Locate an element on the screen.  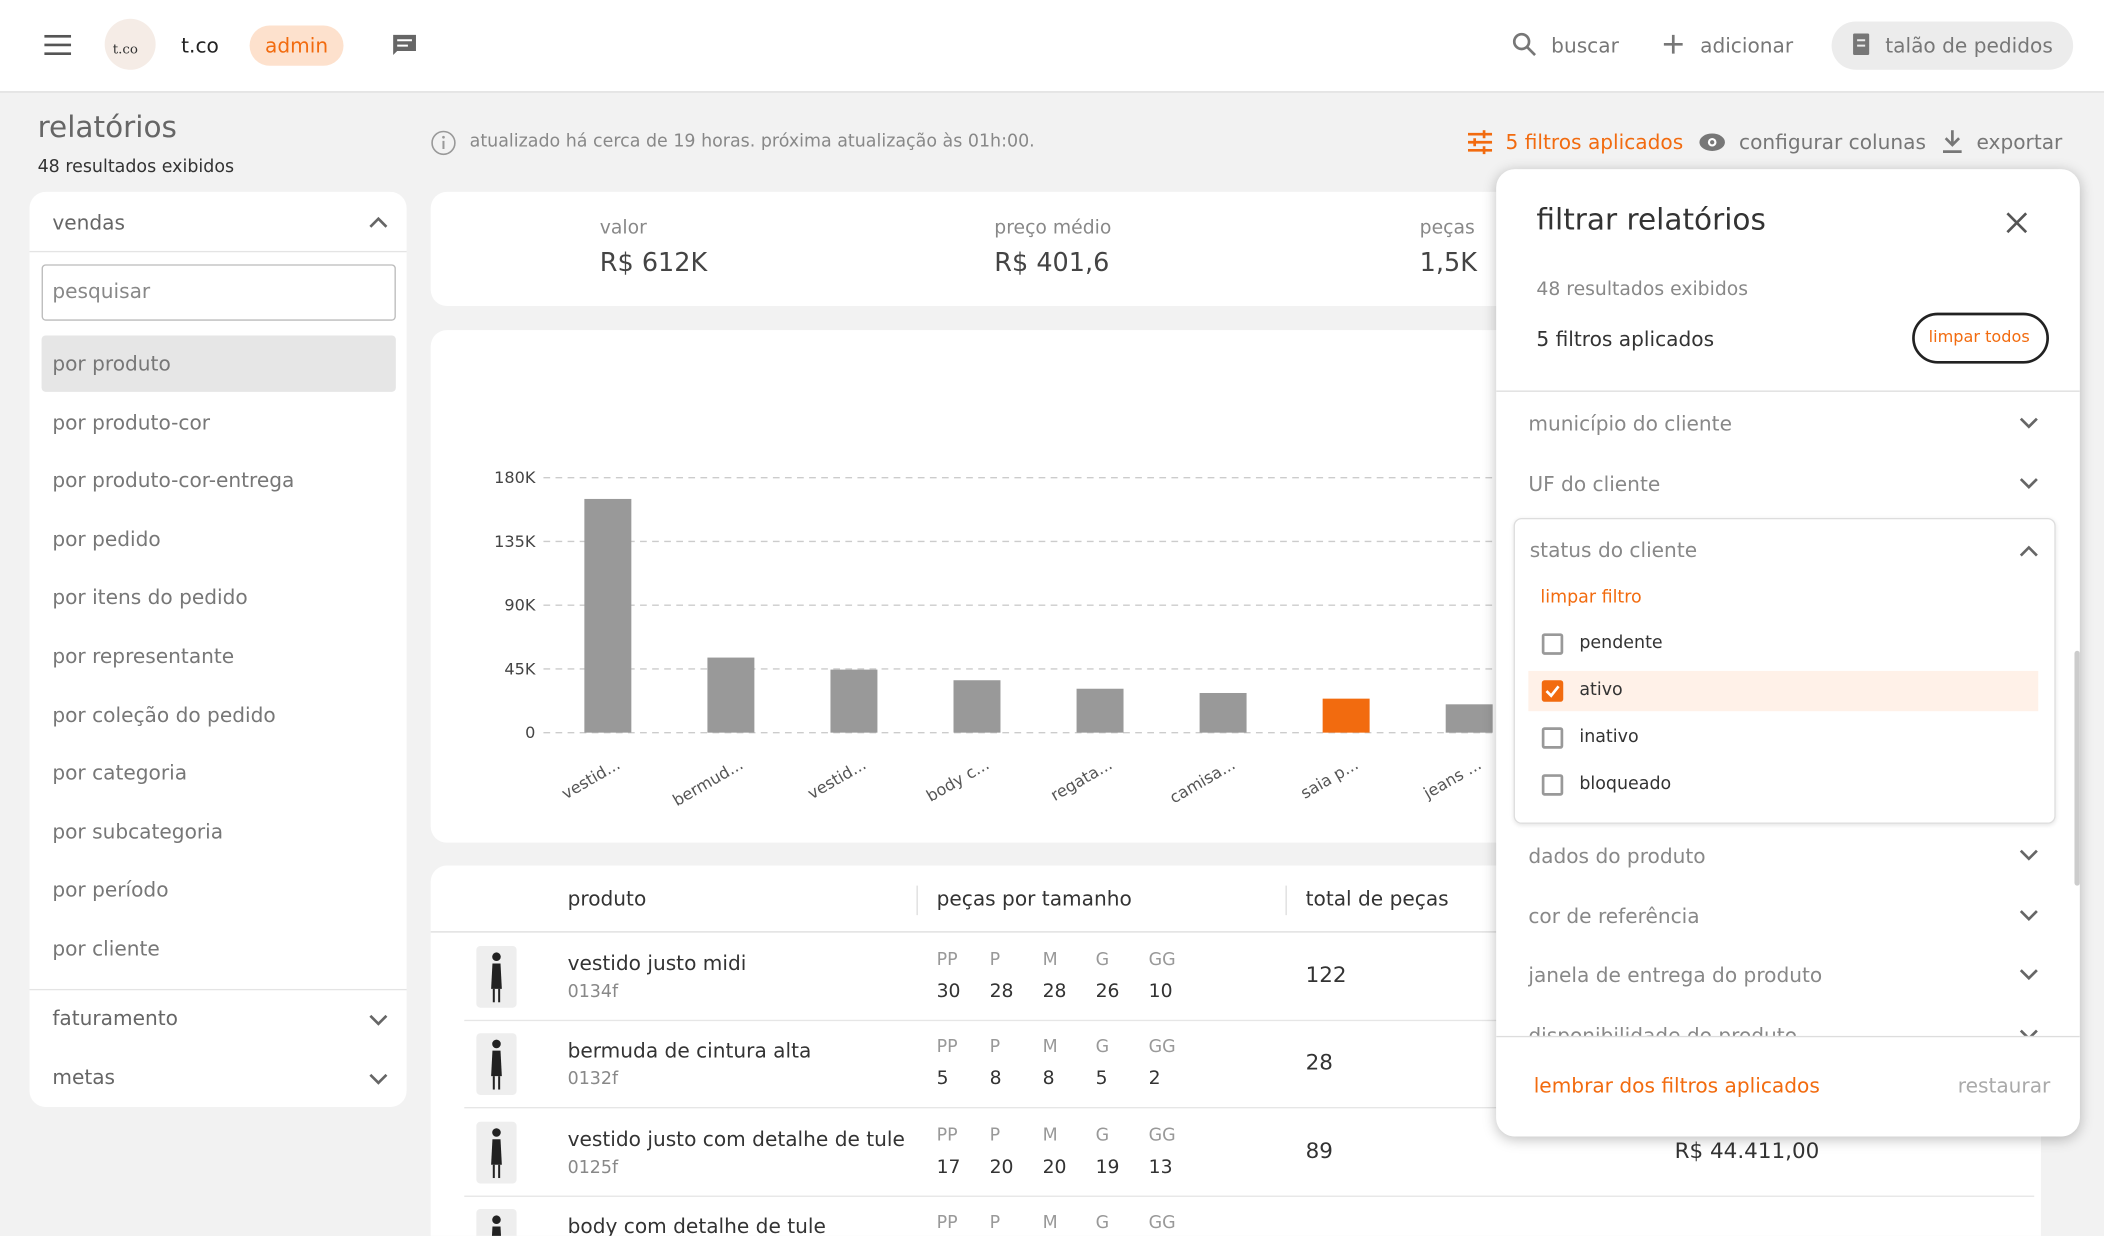
product-image-part is located at coordinates (496, 1132).